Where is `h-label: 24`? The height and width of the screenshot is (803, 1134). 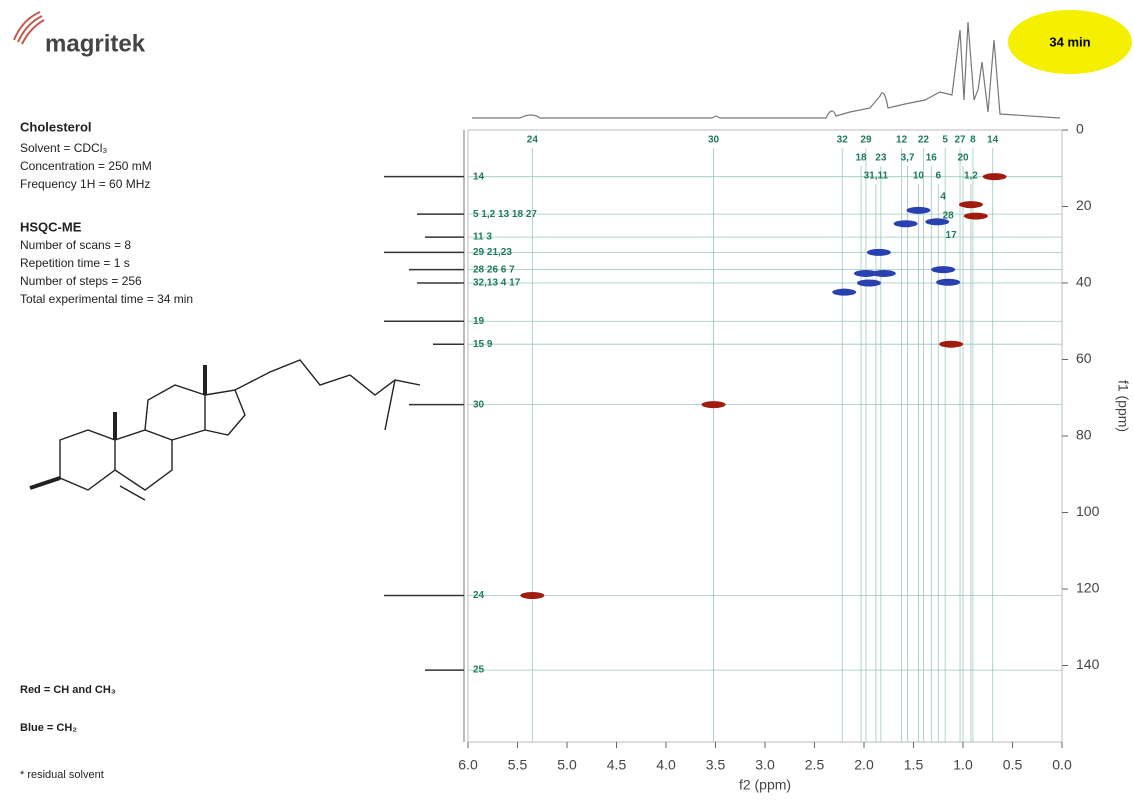
h-label: 24 is located at coordinates (533, 140).